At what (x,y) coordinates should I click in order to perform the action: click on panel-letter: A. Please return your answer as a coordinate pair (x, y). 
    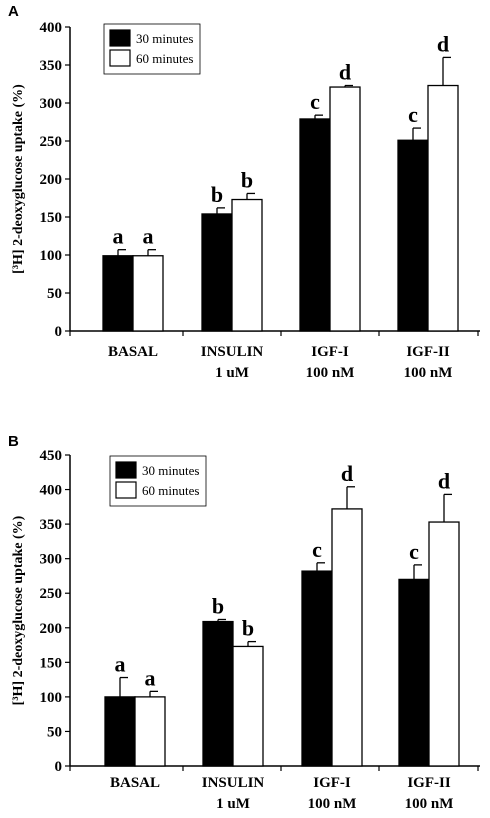
    Looking at the image, I should click on (13, 11).